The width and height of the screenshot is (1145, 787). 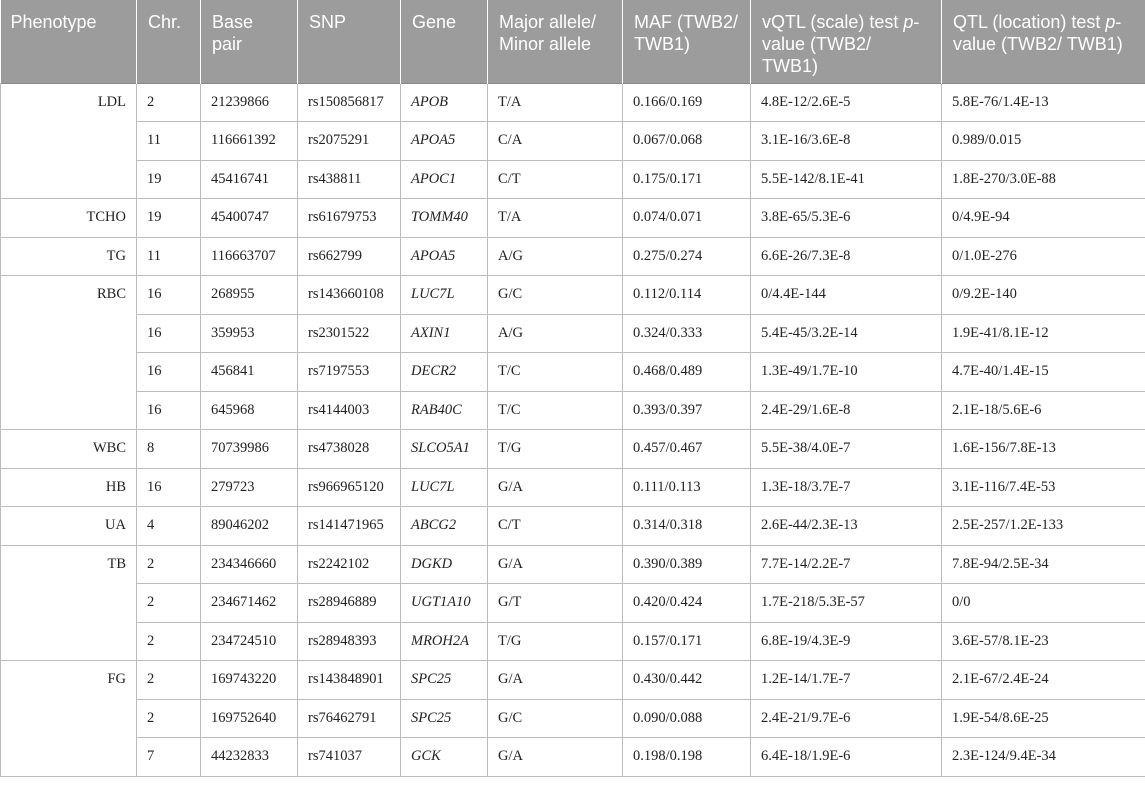 What do you see at coordinates (846, 641) in the screenshot?
I see `vqtl-pvalue-cell: 6.8E-19/4.3E-9` at bounding box center [846, 641].